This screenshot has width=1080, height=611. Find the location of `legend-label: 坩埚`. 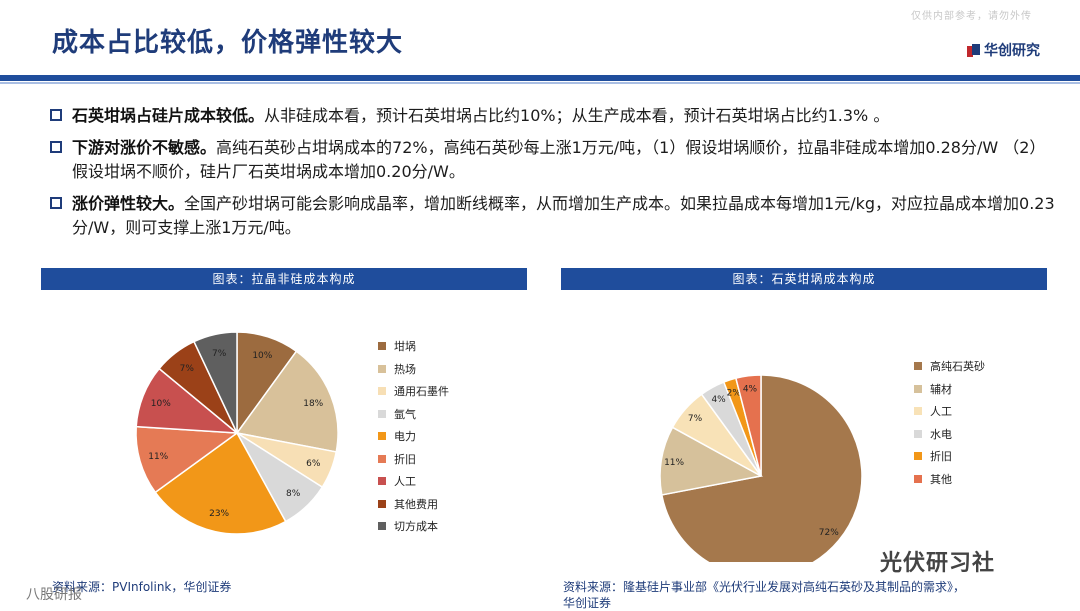

legend-label: 坩埚 is located at coordinates (405, 347).